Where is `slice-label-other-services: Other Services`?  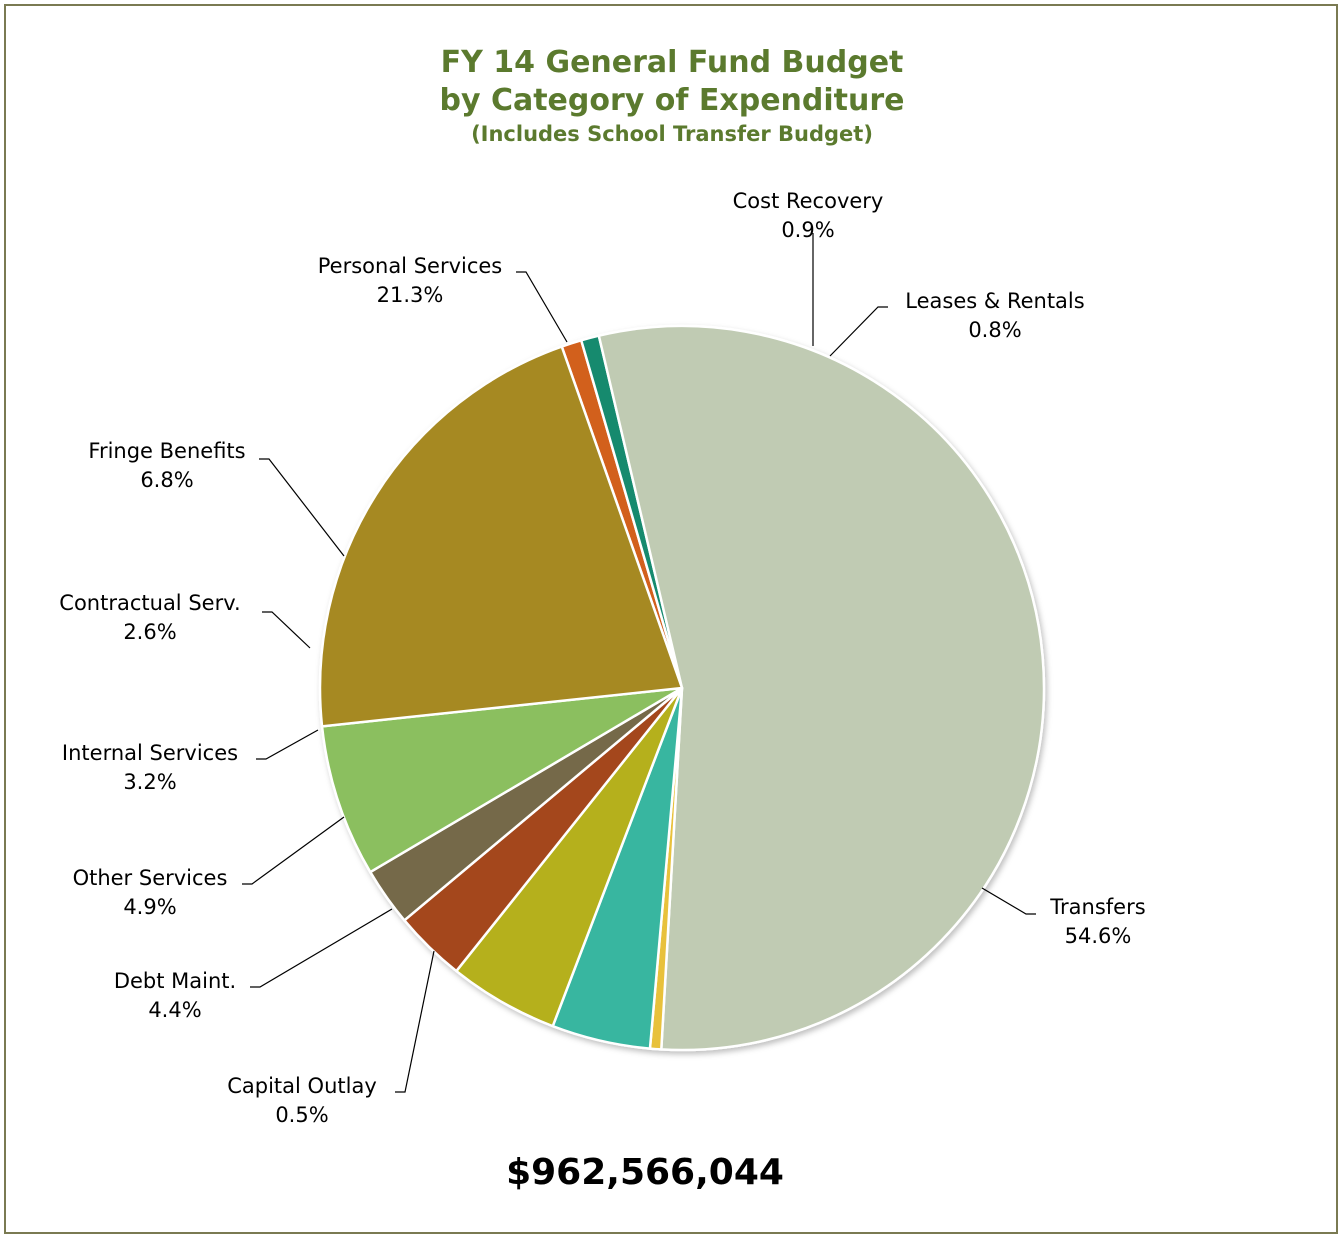 slice-label-other-services: Other Services is located at coordinates (150, 878).